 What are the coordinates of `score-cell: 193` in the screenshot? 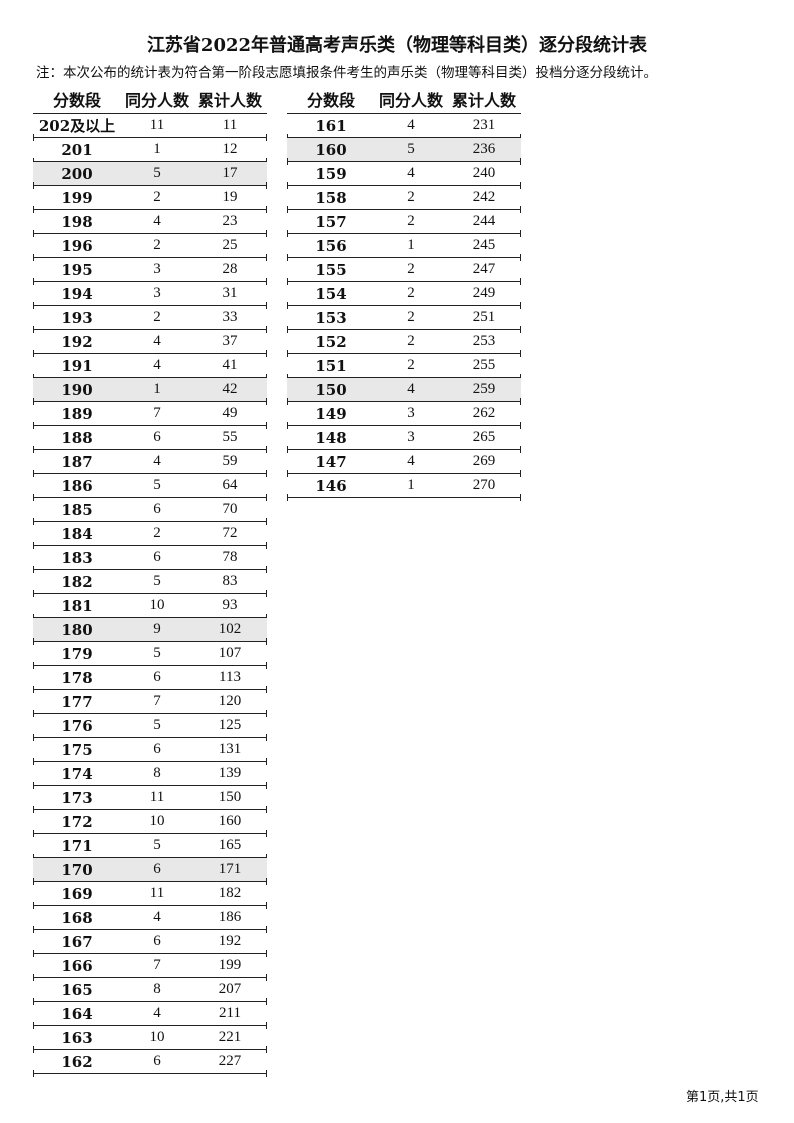 It's located at (77, 317).